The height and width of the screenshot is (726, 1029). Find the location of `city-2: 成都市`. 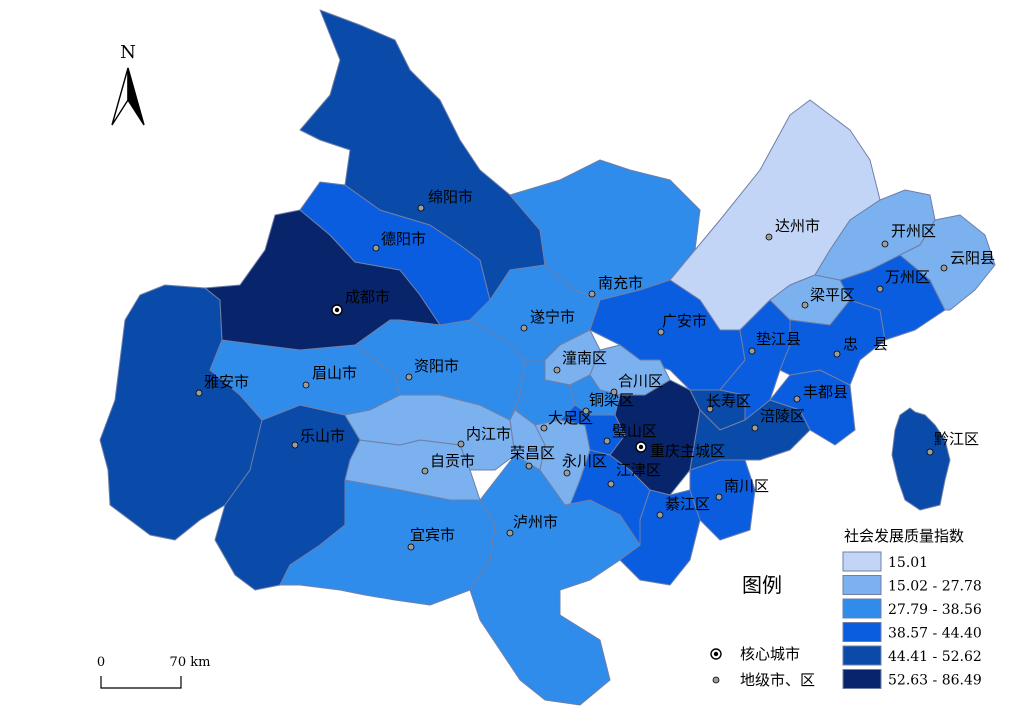

city-2: 成都市 is located at coordinates (360, 302).